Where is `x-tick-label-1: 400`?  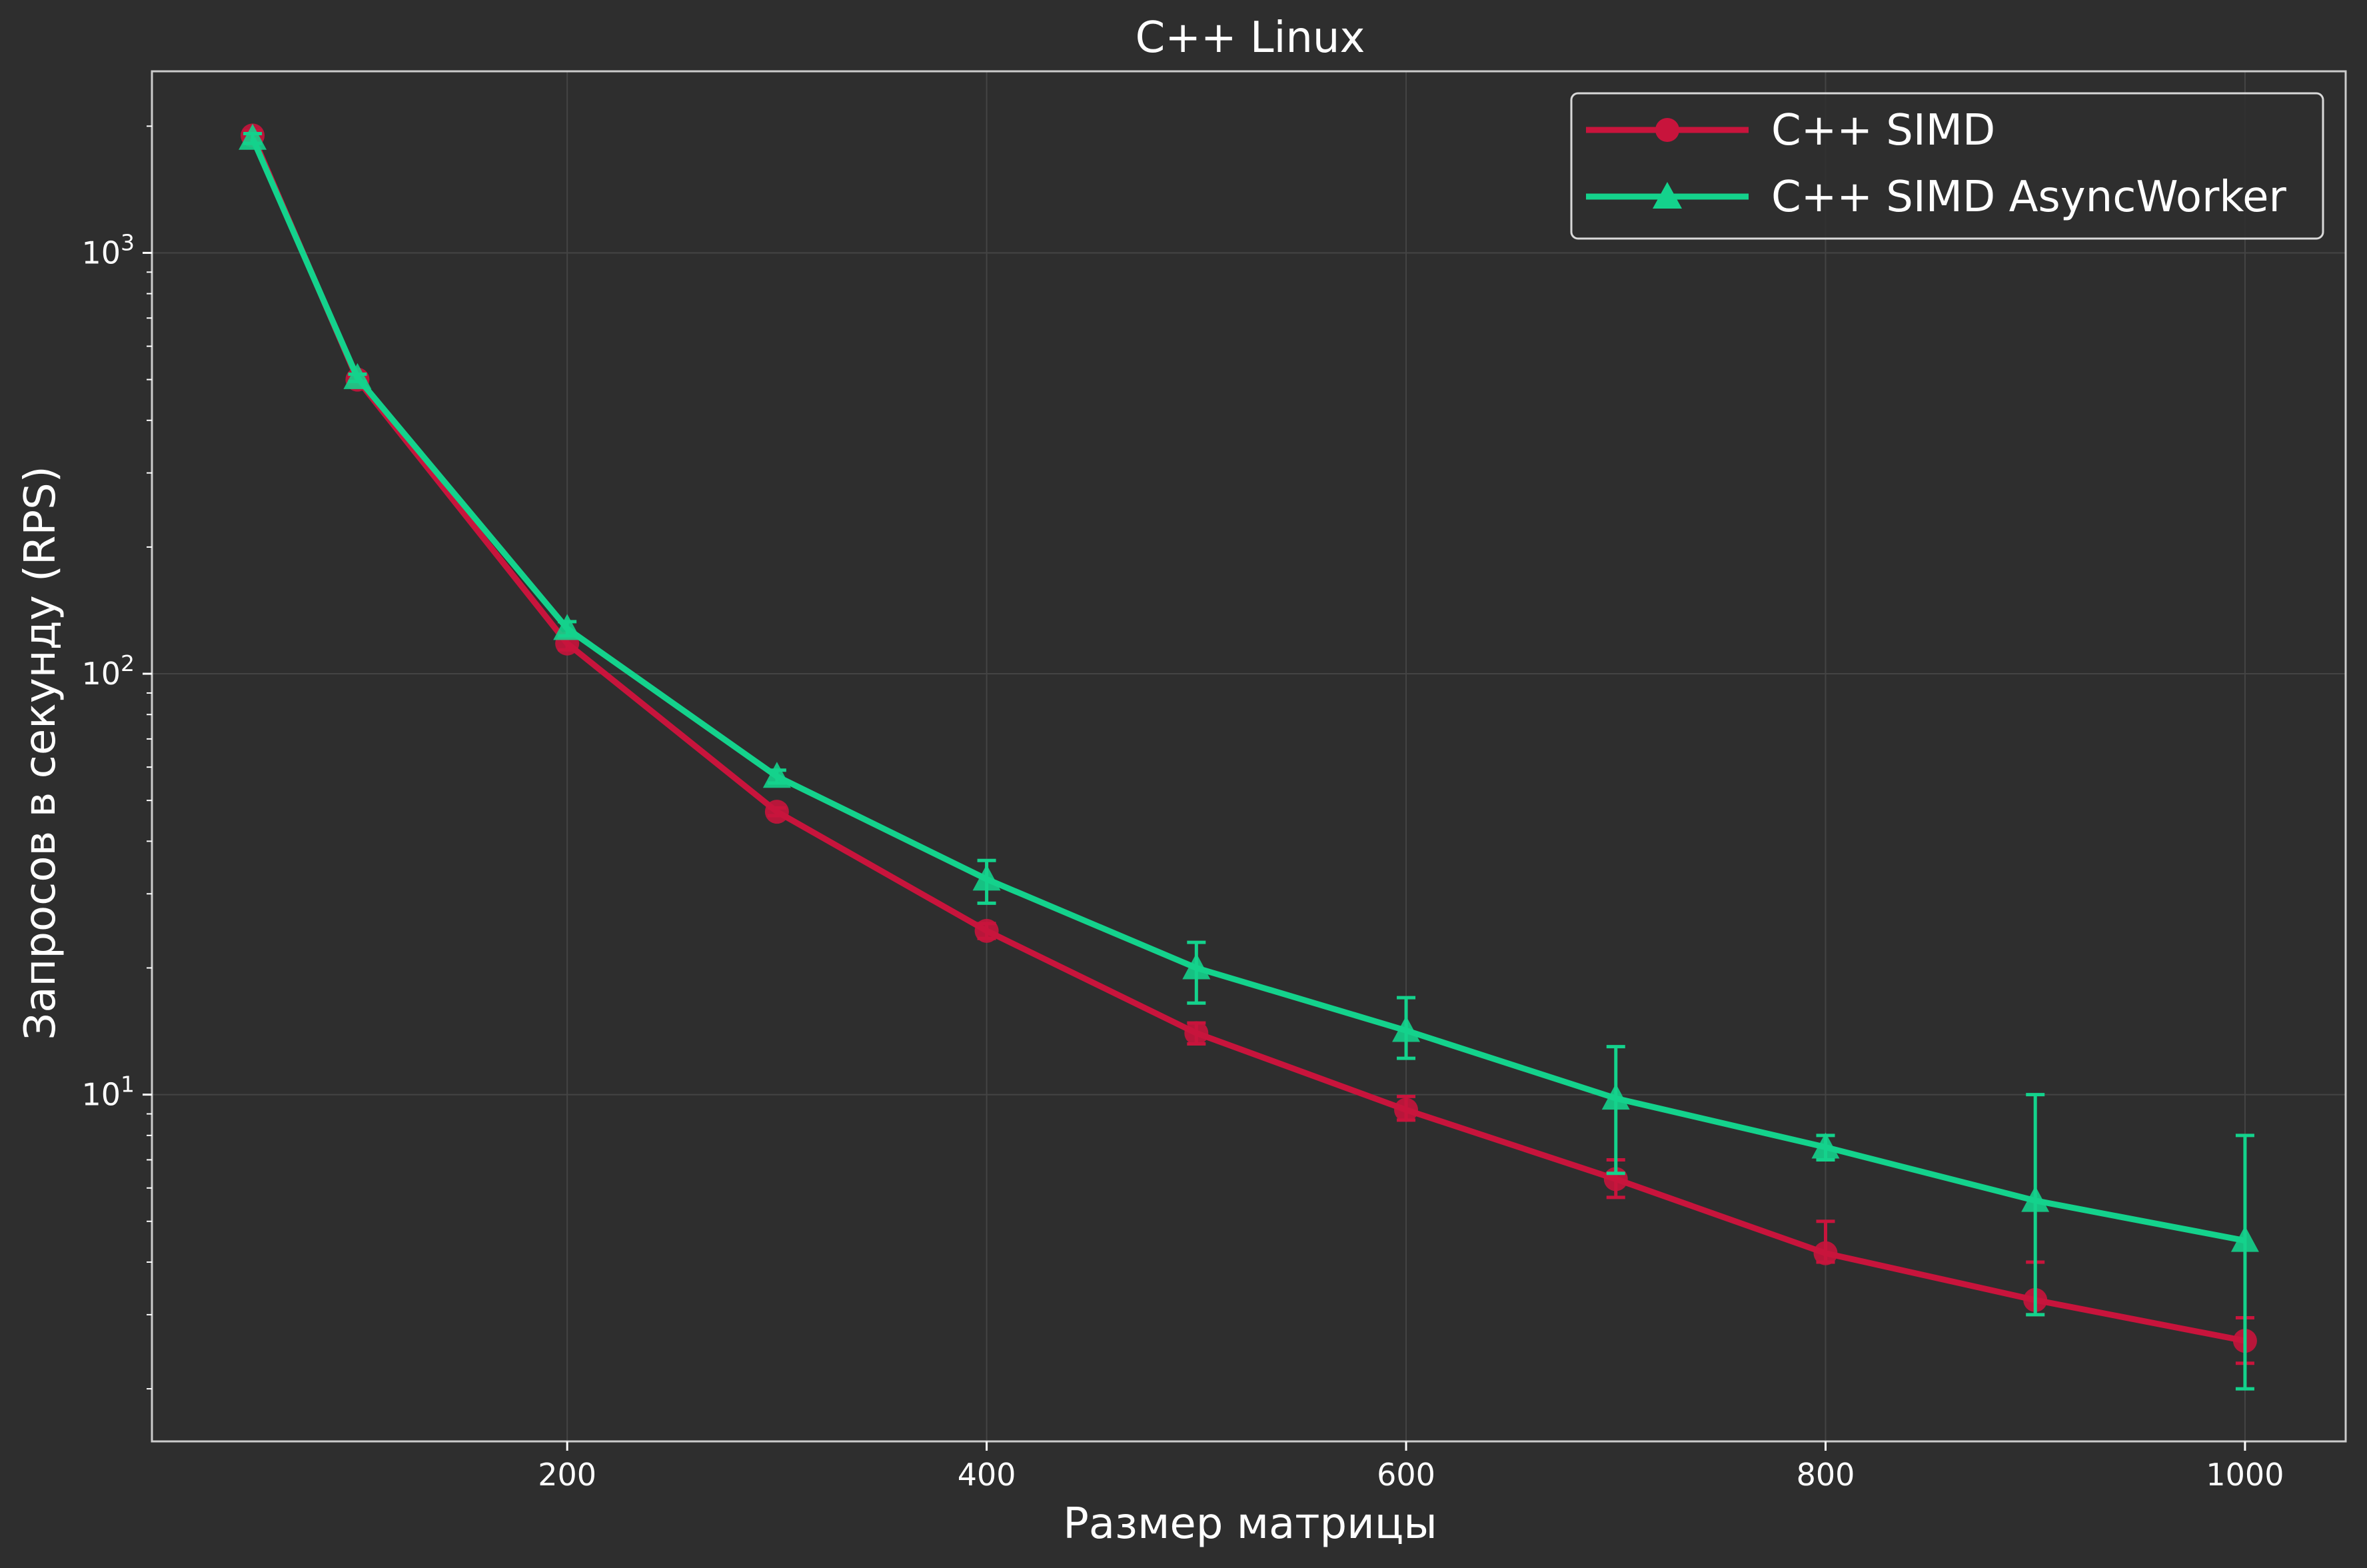
x-tick-label-1: 400 is located at coordinates (987, 1475).